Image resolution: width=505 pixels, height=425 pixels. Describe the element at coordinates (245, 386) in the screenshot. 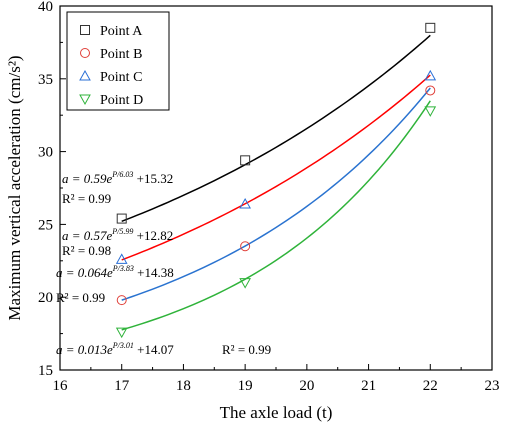

I see `x-tick-label: 19` at that location.